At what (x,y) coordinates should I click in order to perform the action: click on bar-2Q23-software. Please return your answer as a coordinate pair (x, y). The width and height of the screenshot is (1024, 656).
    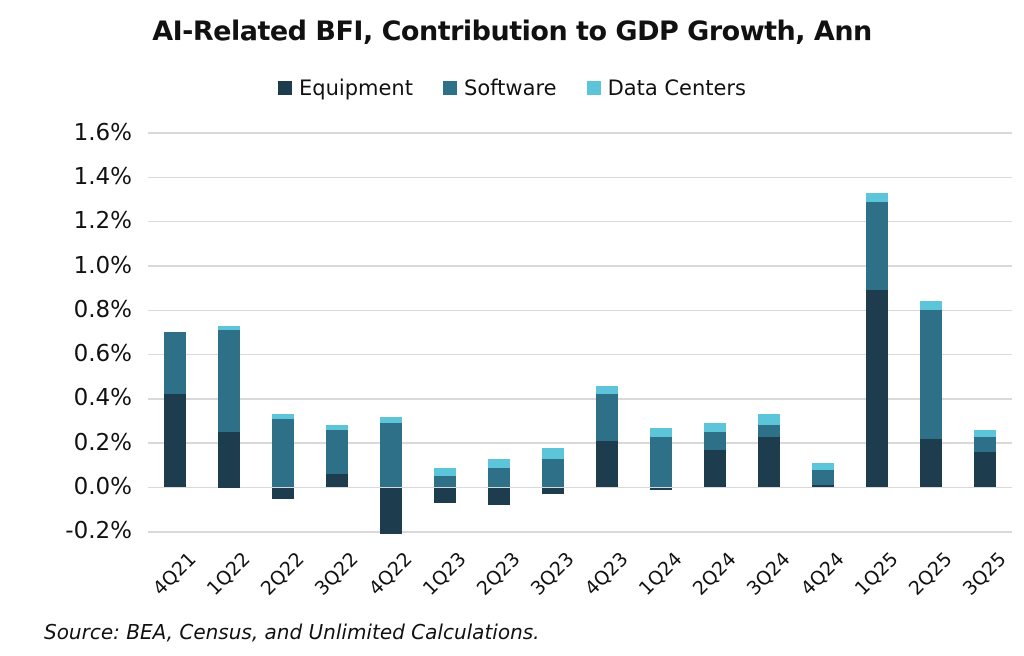
    Looking at the image, I should click on (499, 477).